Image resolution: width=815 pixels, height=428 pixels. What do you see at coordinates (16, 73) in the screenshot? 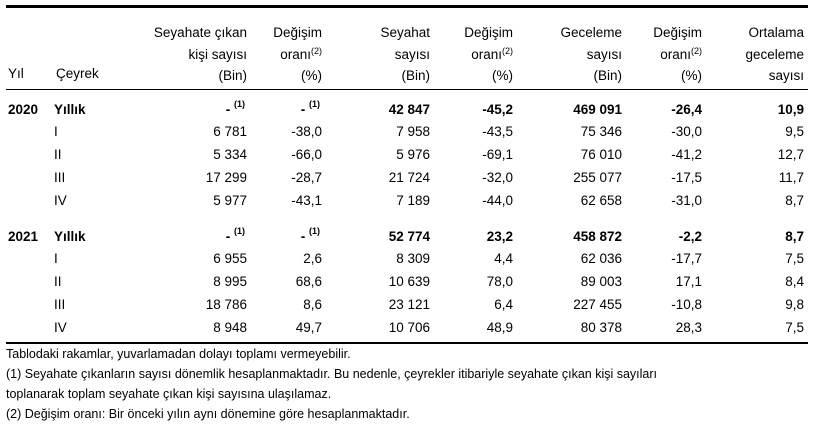
I see `header-year: Yıl` at bounding box center [16, 73].